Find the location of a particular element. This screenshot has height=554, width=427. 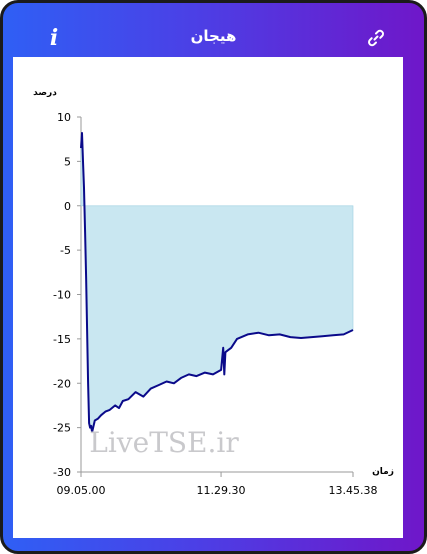

x-axis: 09.05.00 11.29.30 13.45.38 is located at coordinates (217, 484).